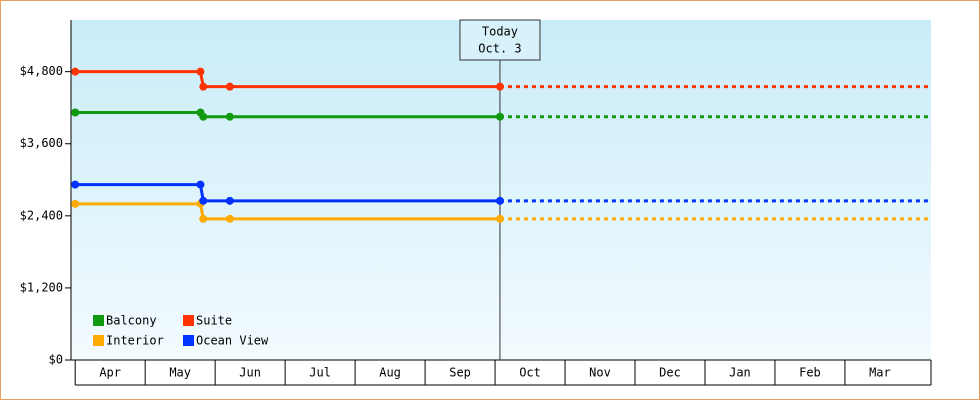 This screenshot has height=400, width=980. I want to click on y-tick-label: $0, so click(56, 360).